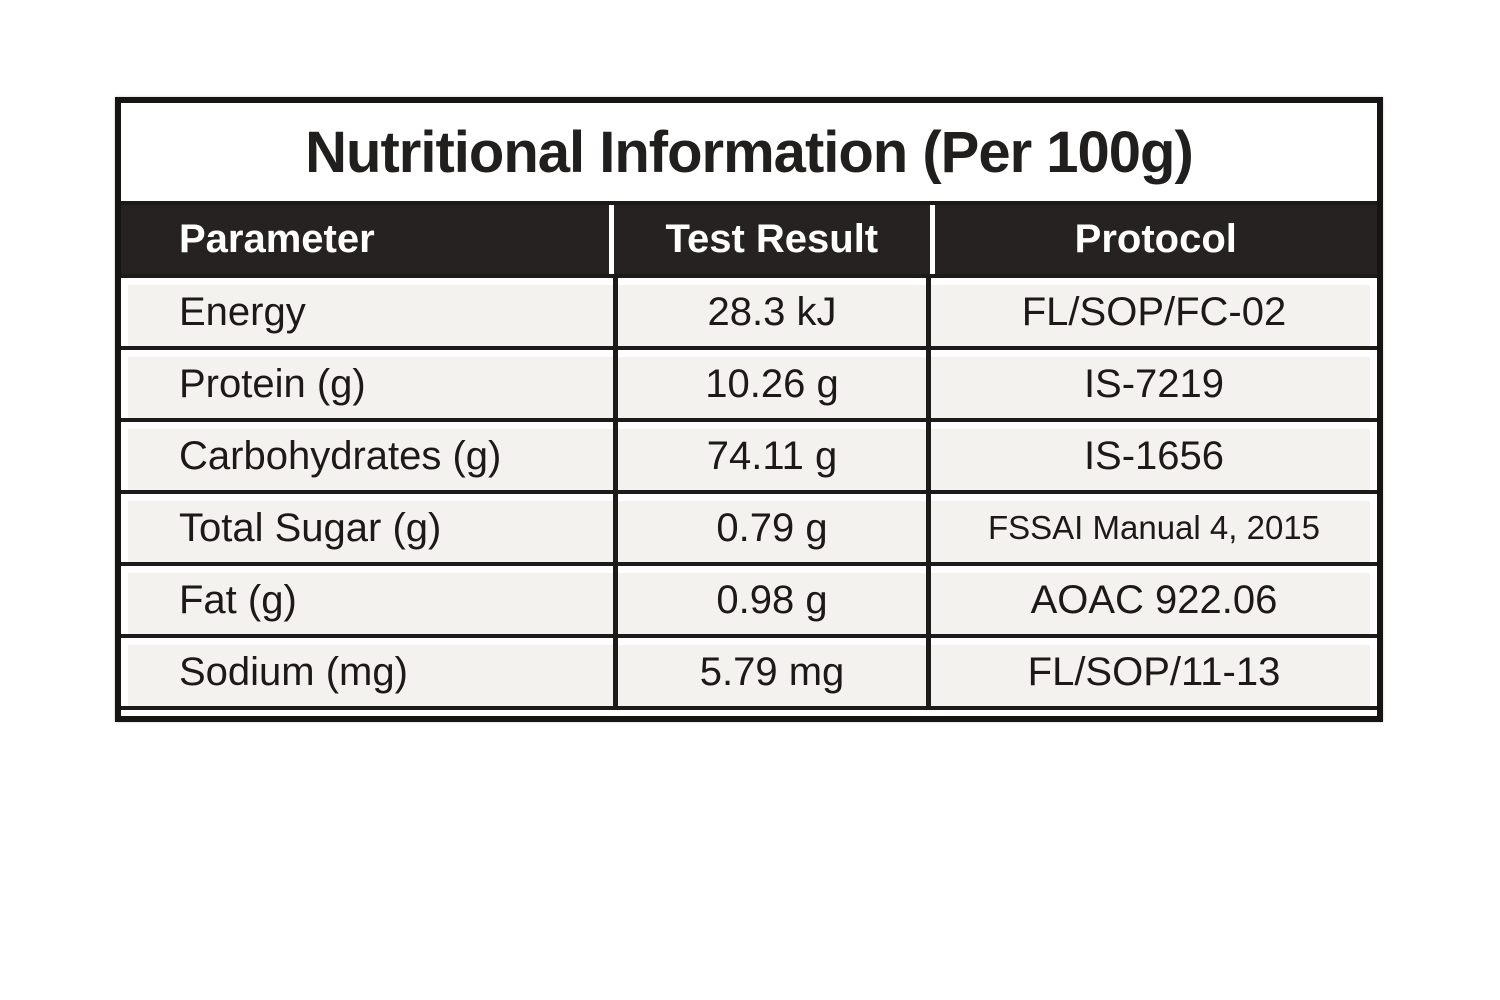 The height and width of the screenshot is (1000, 1500). Describe the element at coordinates (1154, 600) in the screenshot. I see `protocol-cell: AOAC 922.06` at that location.